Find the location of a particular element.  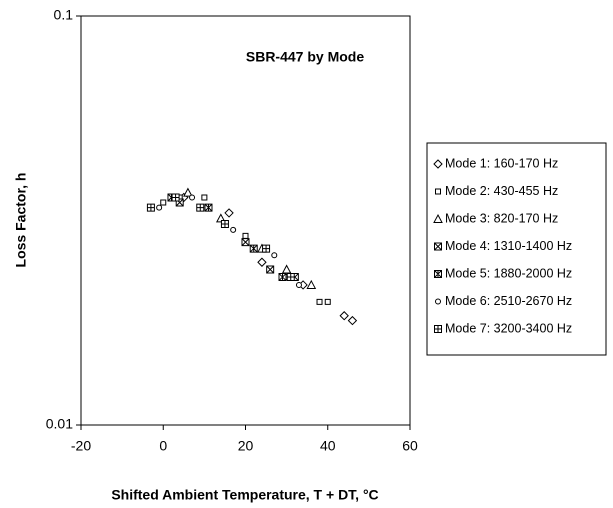

x-tick-label: 20 is located at coordinates (246, 446).